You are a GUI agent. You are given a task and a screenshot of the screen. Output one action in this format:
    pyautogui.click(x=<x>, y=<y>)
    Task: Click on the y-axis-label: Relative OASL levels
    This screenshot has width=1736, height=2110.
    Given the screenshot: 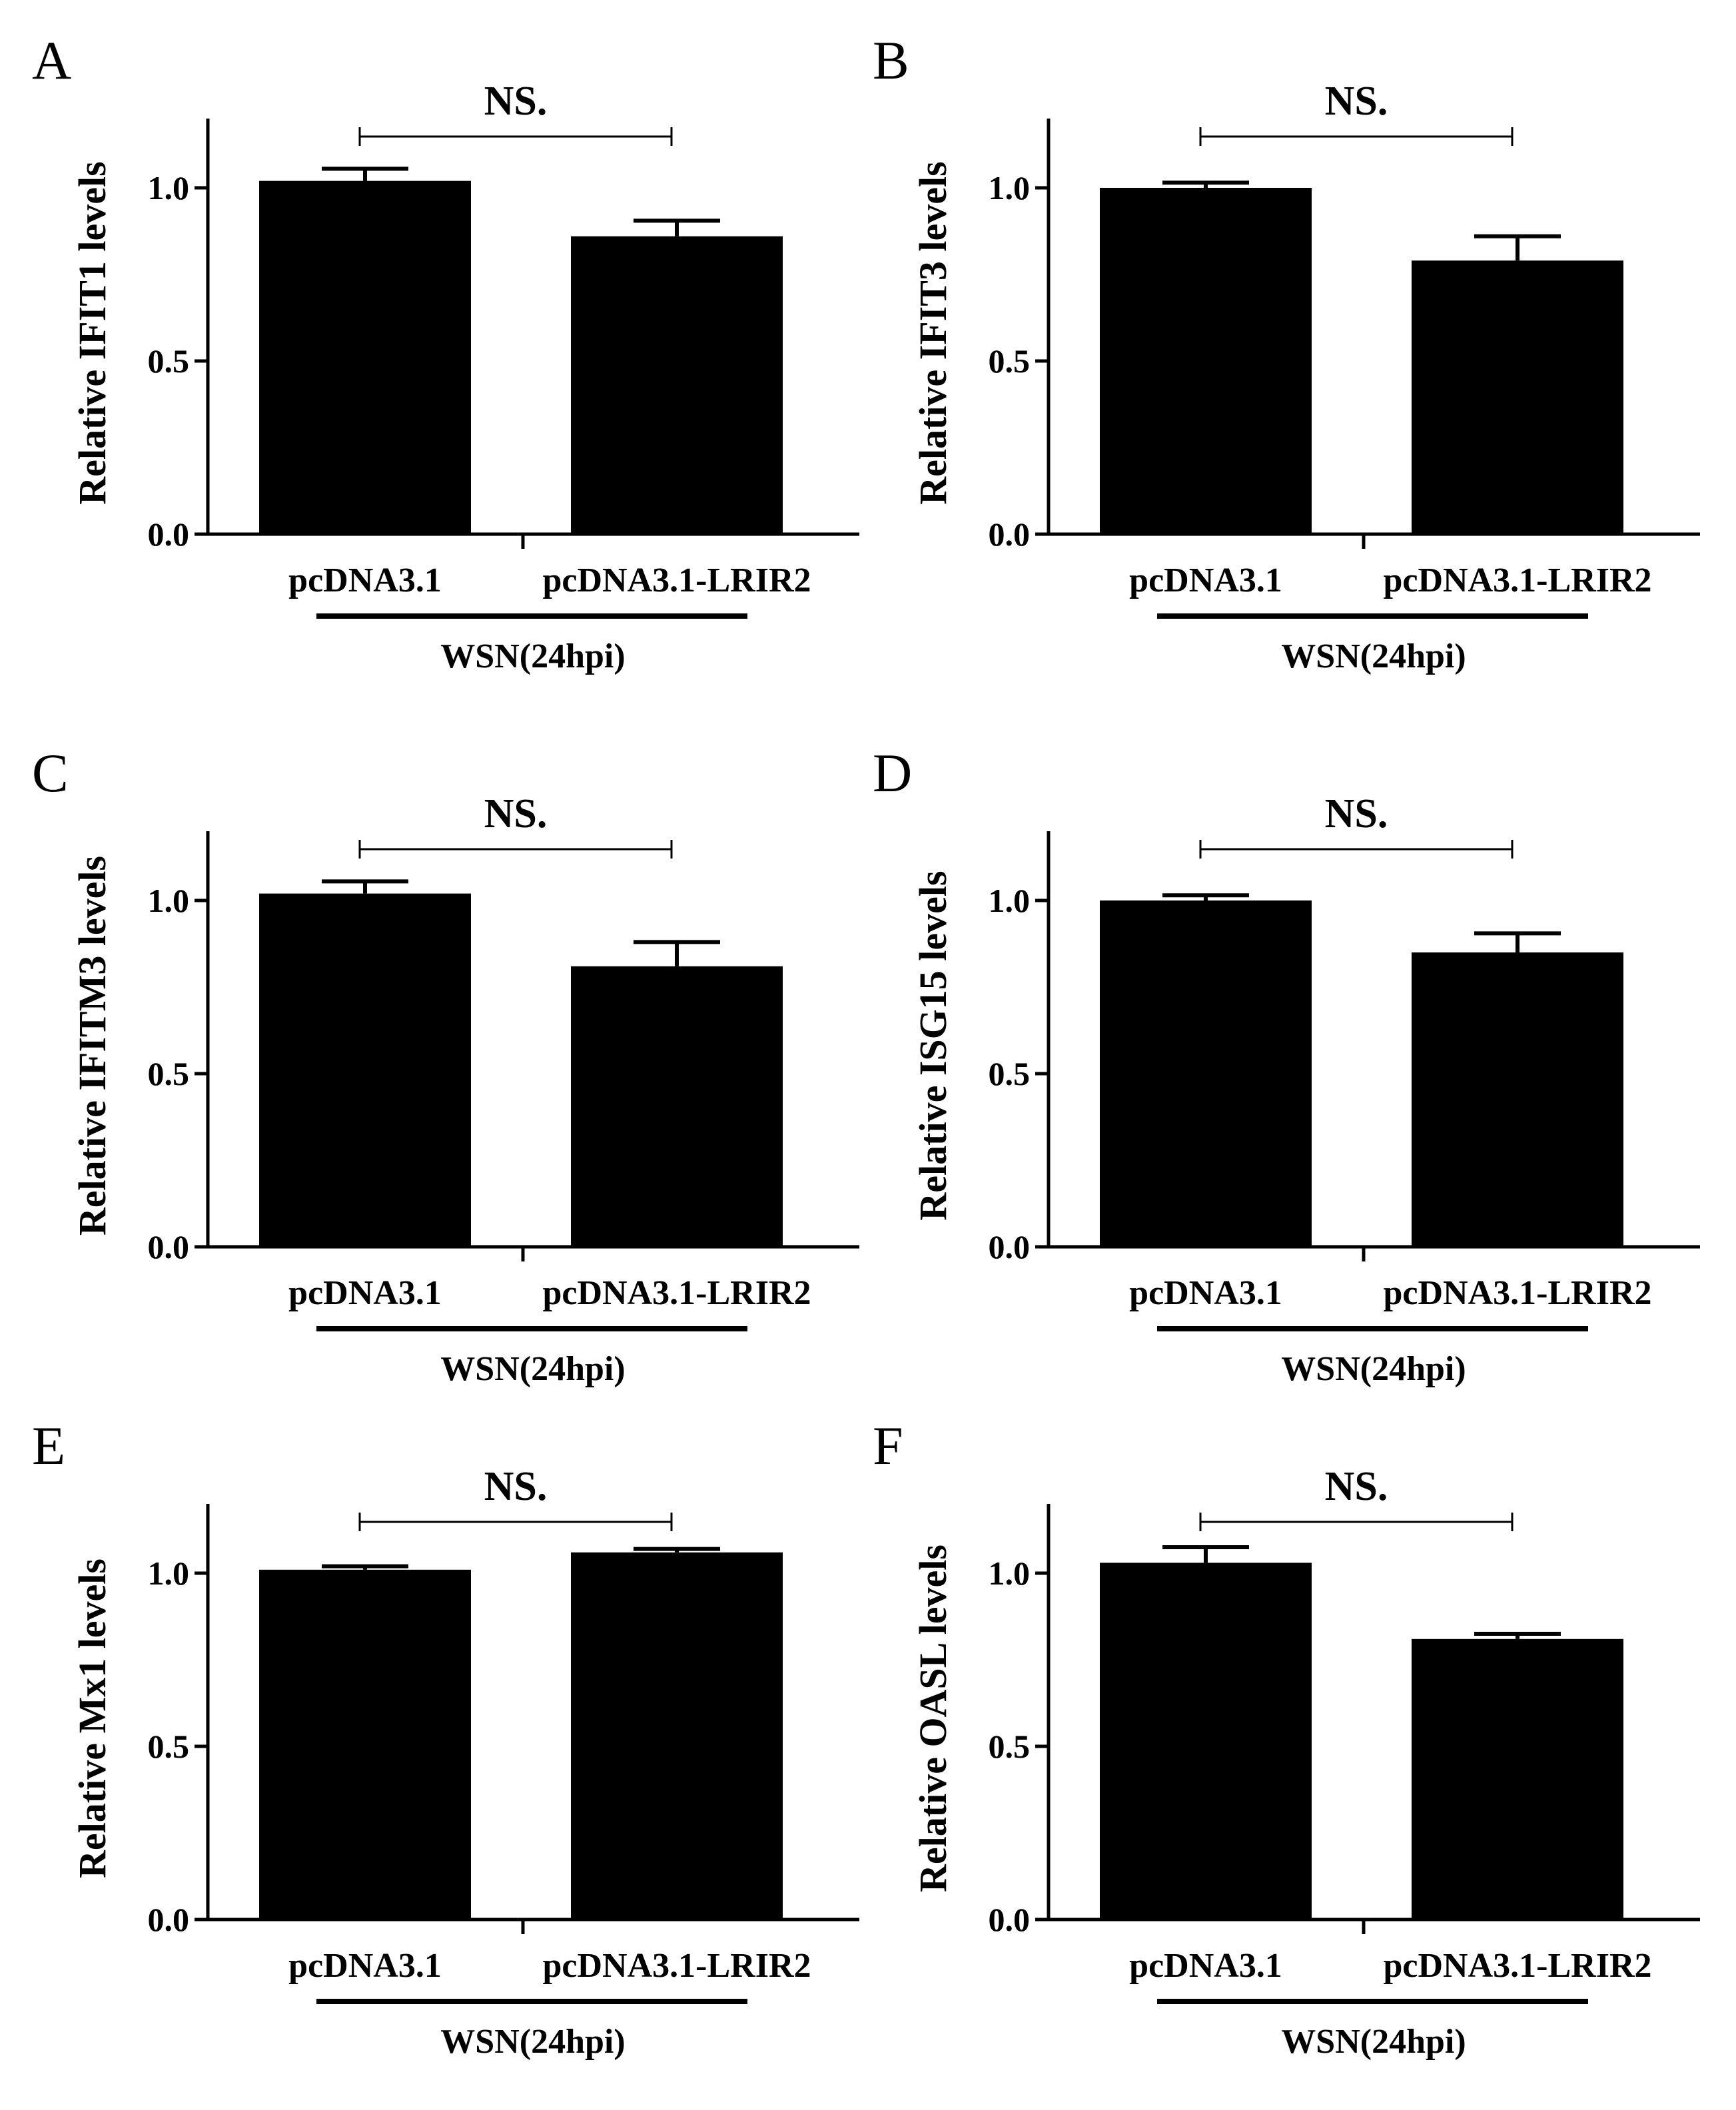 What is the action you would take?
    pyautogui.click(x=933, y=1718)
    